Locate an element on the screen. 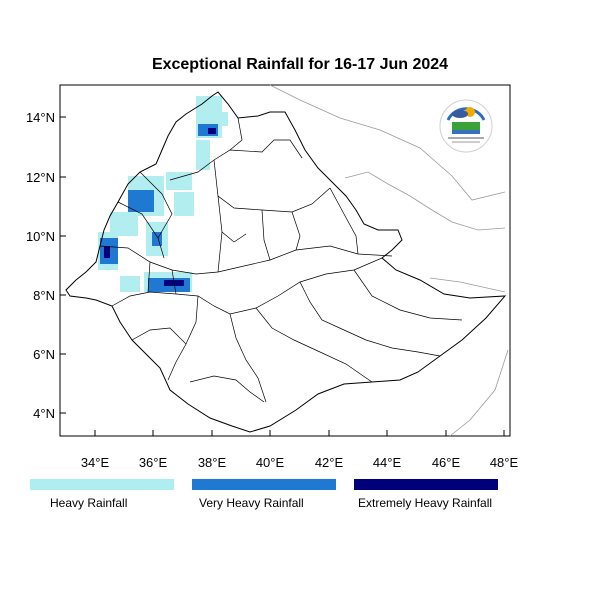 The height and width of the screenshot is (600, 600). map-title: Exceptional Rainfall for 16-17 Jun 2024 is located at coordinates (300, 64).